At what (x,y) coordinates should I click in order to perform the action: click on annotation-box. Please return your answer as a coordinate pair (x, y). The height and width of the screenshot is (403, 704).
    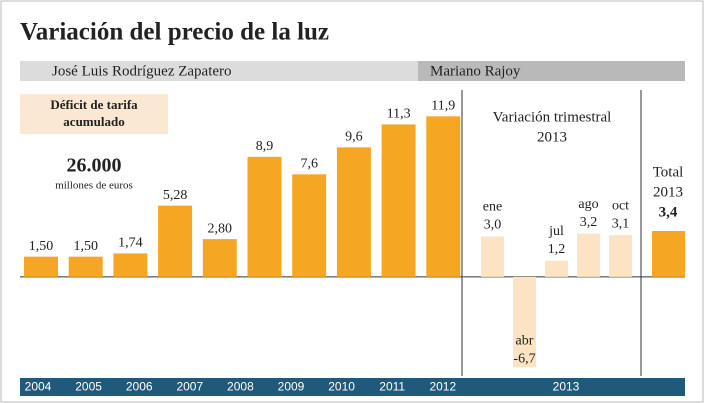
    Looking at the image, I should click on (94, 114).